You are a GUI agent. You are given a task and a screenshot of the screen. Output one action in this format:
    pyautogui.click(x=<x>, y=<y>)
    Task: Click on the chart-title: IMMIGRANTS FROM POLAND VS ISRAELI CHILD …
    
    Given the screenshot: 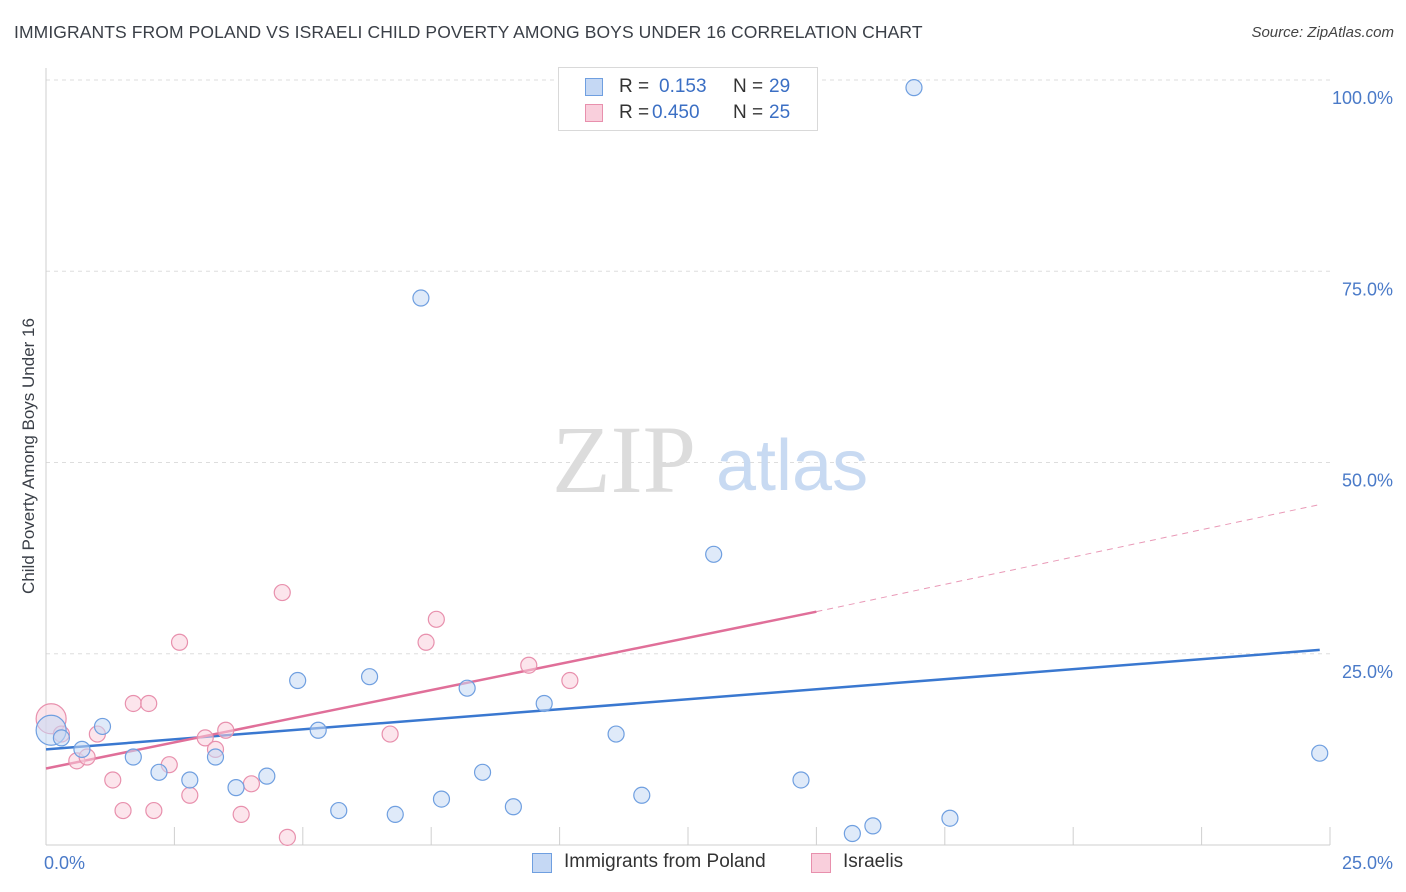 What is the action you would take?
    pyautogui.click(x=468, y=32)
    